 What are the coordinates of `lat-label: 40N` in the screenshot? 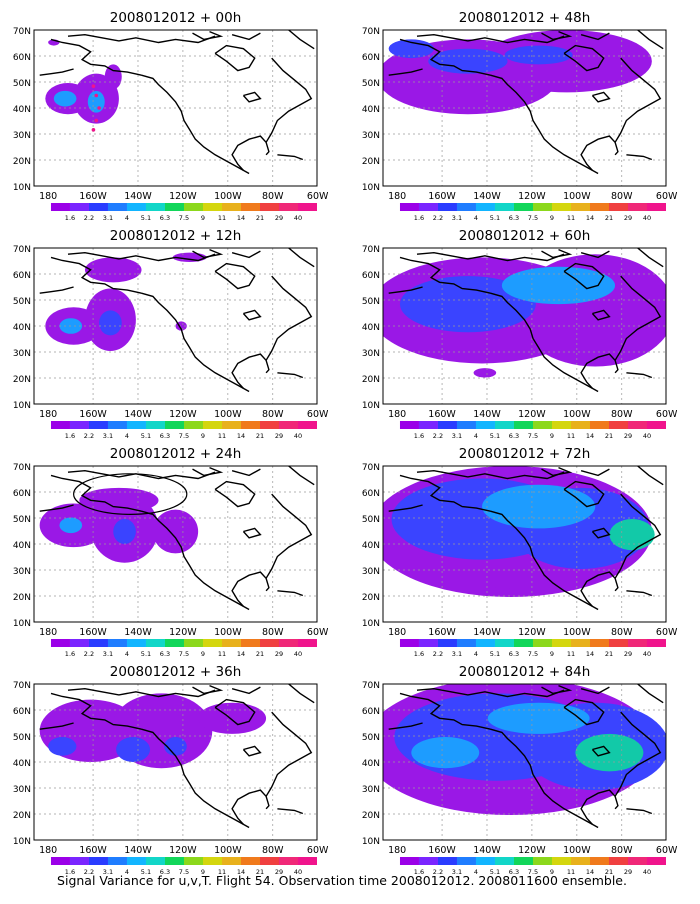 It's located at (371, 764).